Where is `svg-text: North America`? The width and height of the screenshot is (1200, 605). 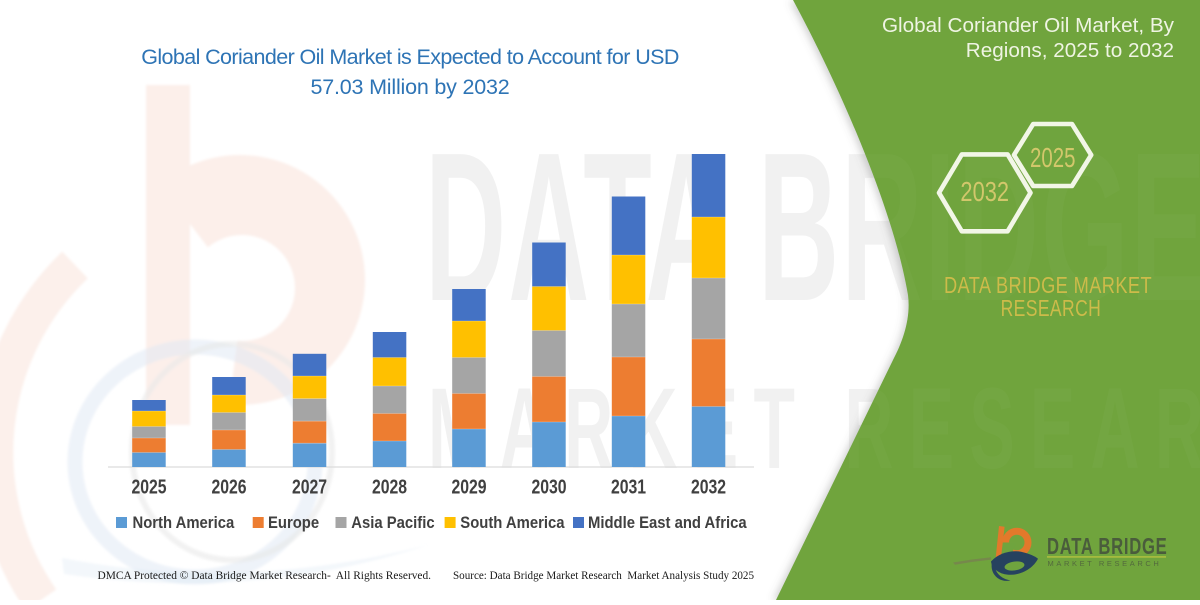
svg-text: North America is located at coordinates (184, 523).